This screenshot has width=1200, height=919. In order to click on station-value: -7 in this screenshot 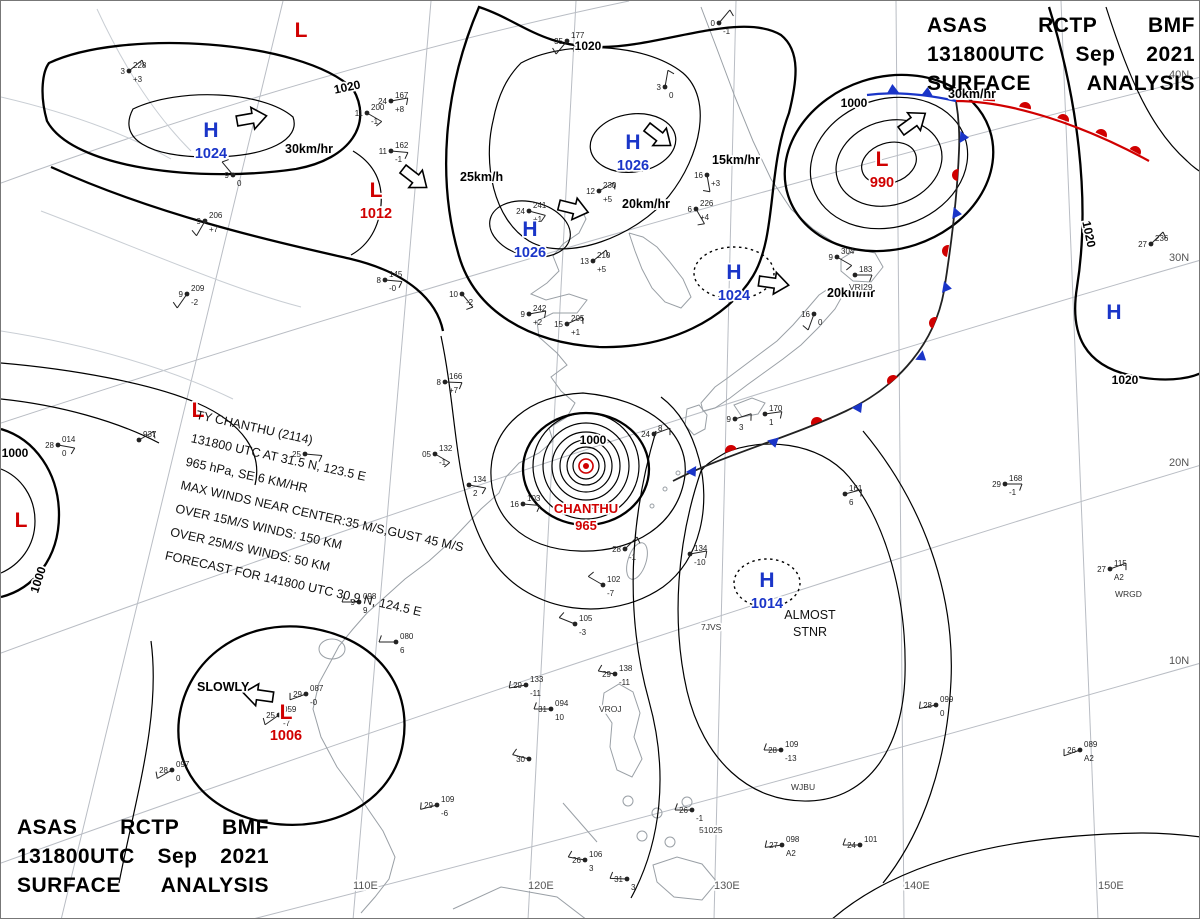, I will do `click(611, 593)`.